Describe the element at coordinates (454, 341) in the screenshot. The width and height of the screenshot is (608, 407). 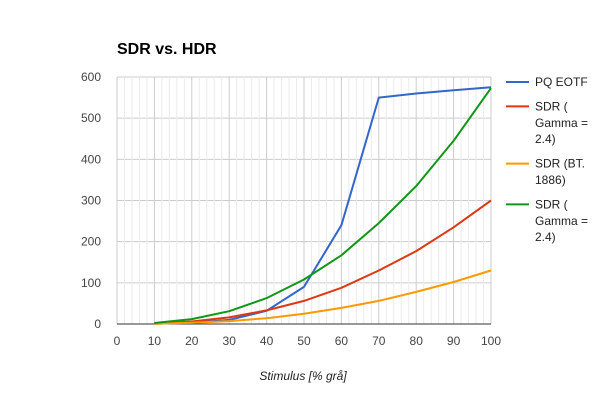
I see `x-tick-label: 90` at that location.